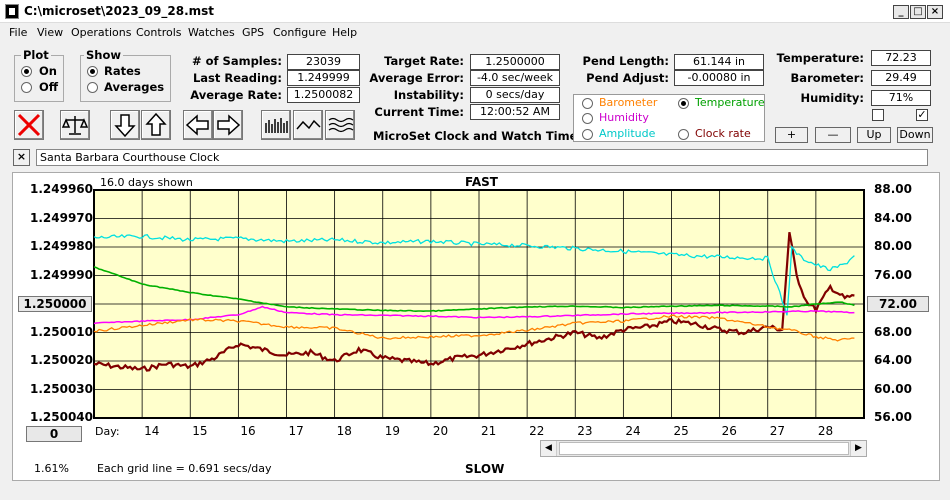 The image size is (950, 500). Describe the element at coordinates (50, 32) in the screenshot. I see `menu-view: View` at that location.